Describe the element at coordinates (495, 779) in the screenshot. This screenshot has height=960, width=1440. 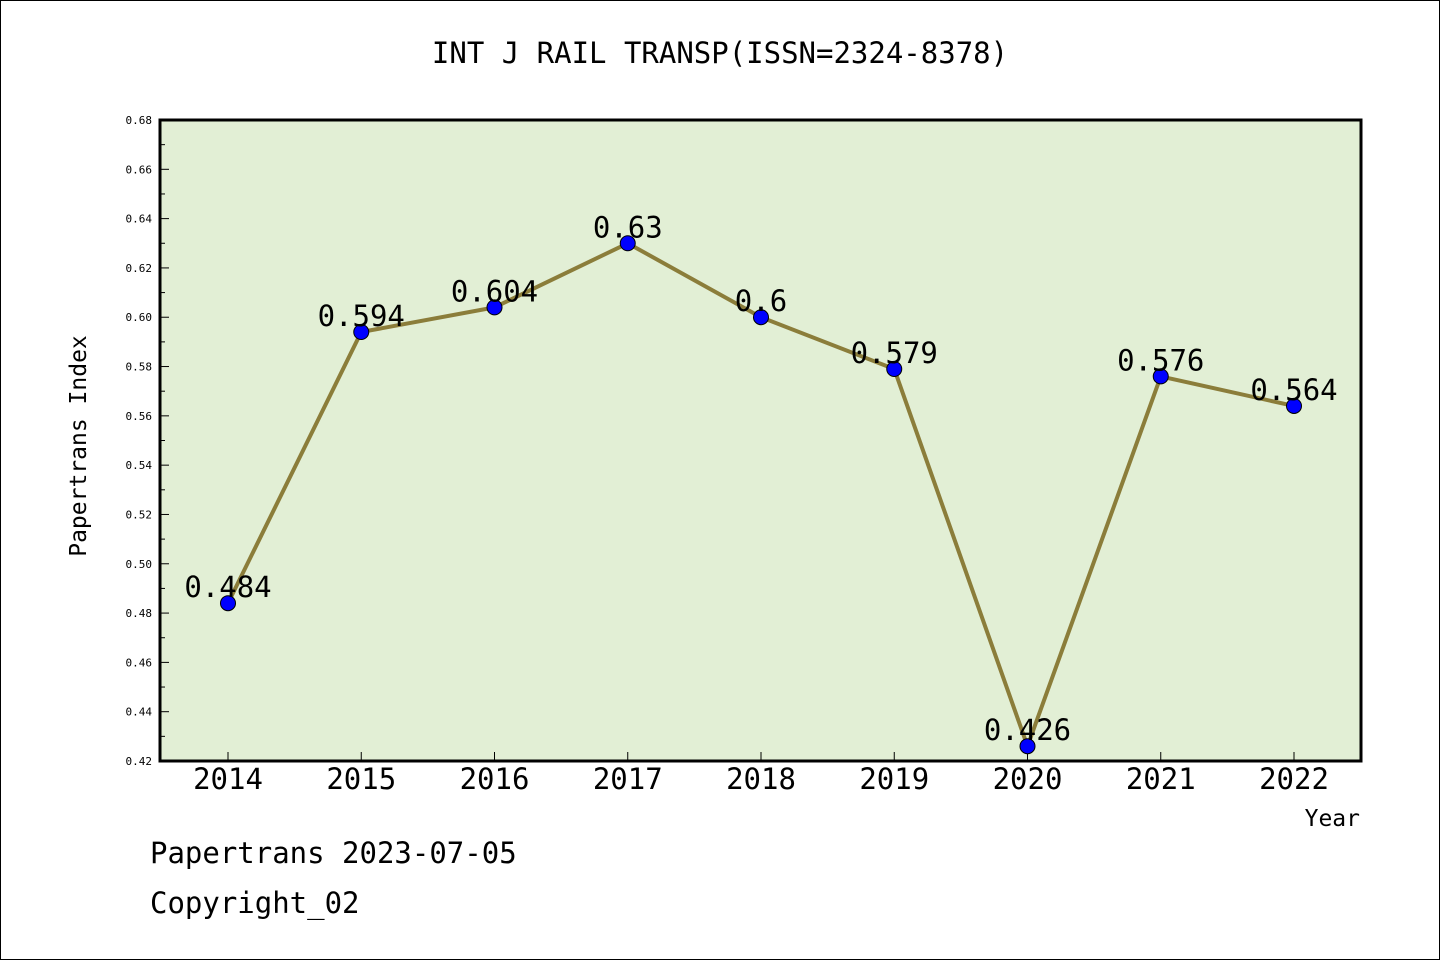
I see `x-tick-label: 2016` at that location.